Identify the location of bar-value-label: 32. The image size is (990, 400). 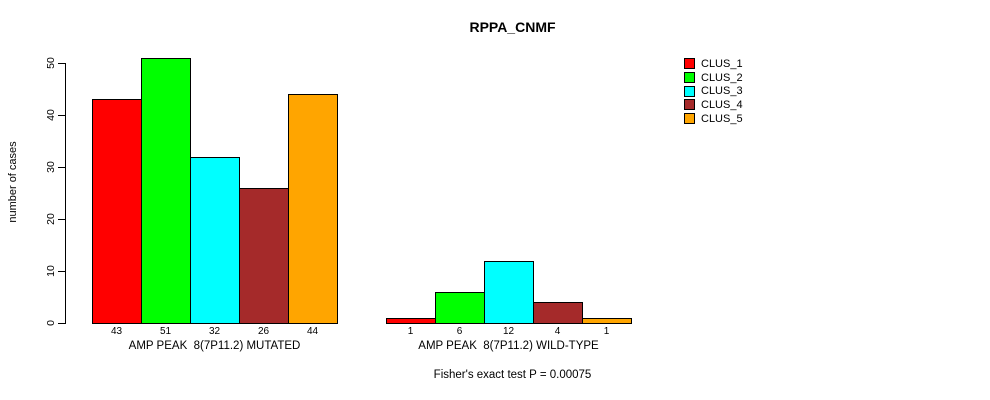
(214, 331).